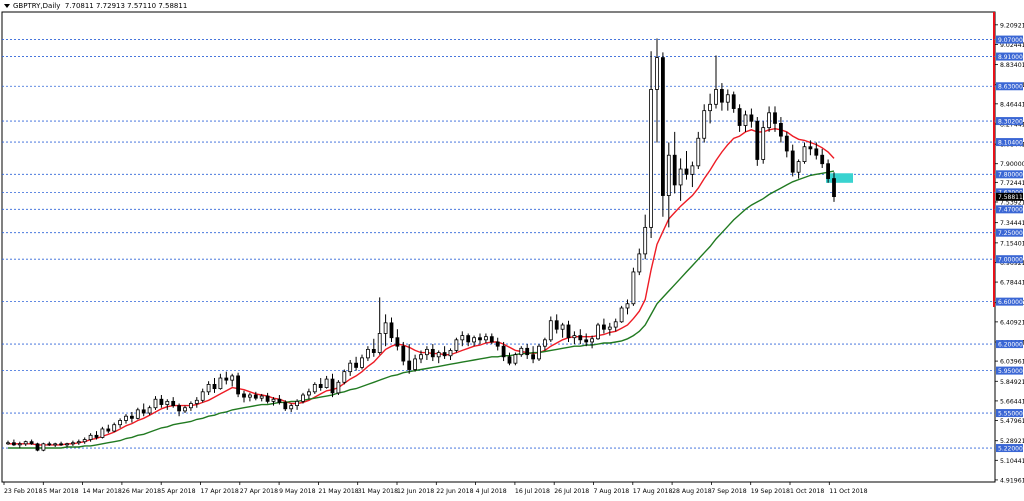 Image resolution: width=1024 pixels, height=501 pixels. Describe the element at coordinates (7, 6) in the screenshot. I see `dropdown-triangle-icon` at that location.